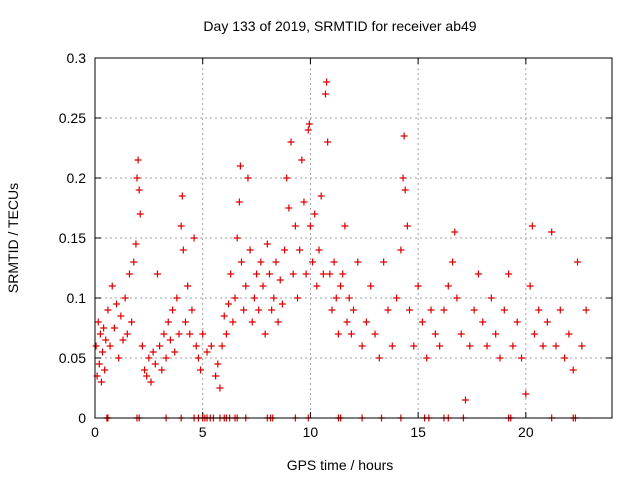 The height and width of the screenshot is (480, 640). I want to click on y-tick-label: 0.15, so click(72, 238).